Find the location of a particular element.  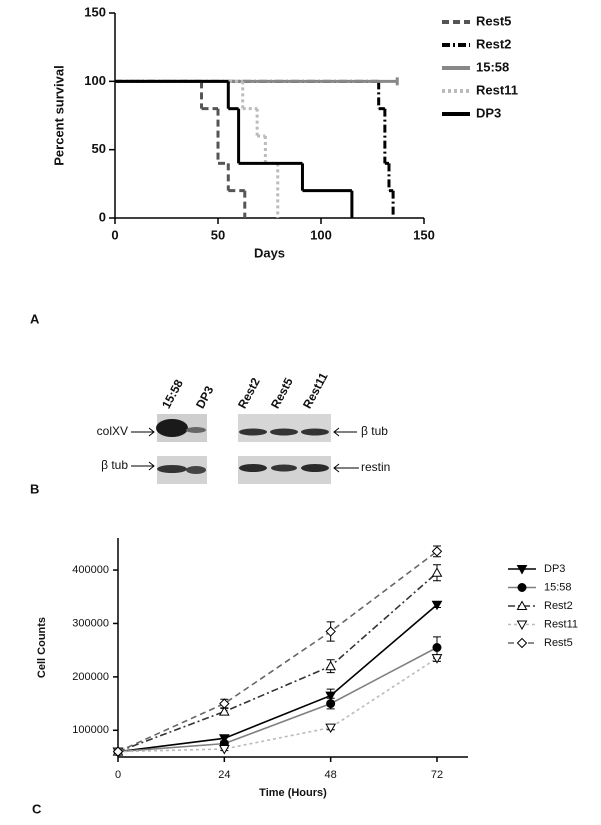

row-label: restin is located at coordinates (375, 467).